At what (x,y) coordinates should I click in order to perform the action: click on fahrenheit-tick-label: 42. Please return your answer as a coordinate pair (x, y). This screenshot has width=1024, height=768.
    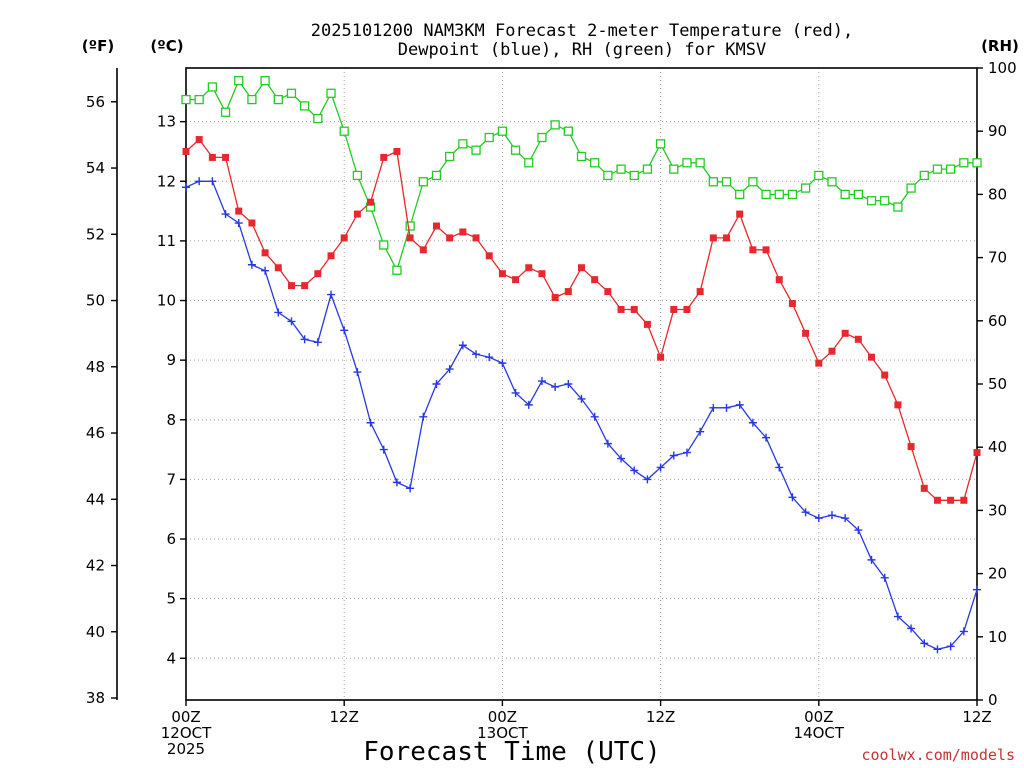
    Looking at the image, I should click on (95, 566).